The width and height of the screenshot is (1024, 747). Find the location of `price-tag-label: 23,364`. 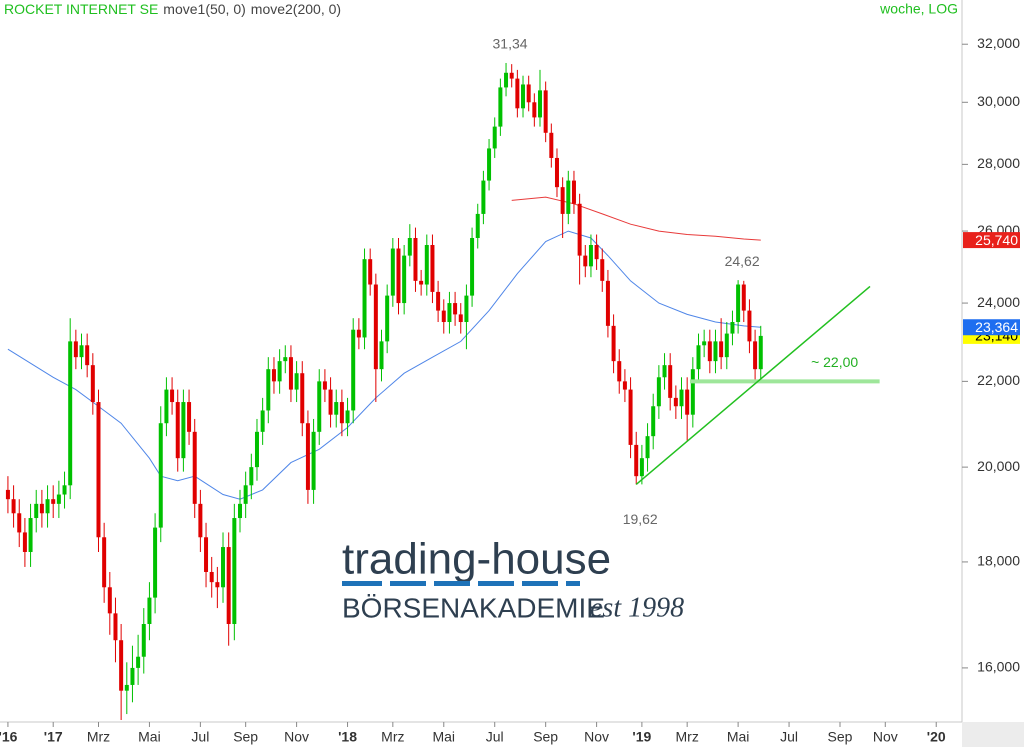

price-tag-label: 23,364 is located at coordinates (996, 327).